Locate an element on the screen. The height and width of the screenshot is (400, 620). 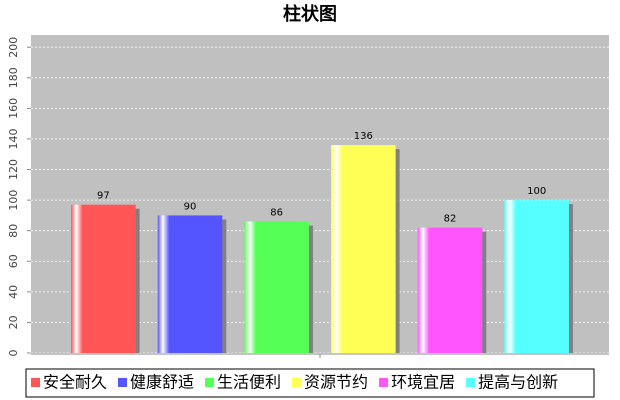
value-label: 136 is located at coordinates (363, 136).